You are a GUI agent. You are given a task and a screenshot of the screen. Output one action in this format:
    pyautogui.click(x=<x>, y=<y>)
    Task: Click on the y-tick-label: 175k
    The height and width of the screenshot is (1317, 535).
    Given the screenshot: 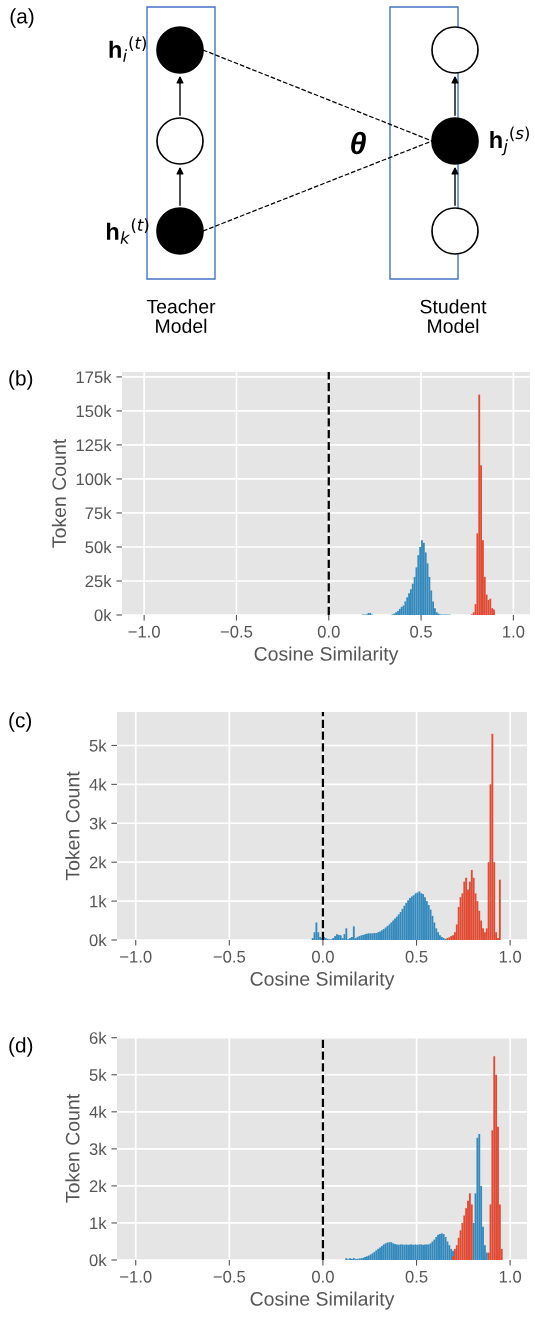 What is the action you would take?
    pyautogui.click(x=94, y=377)
    